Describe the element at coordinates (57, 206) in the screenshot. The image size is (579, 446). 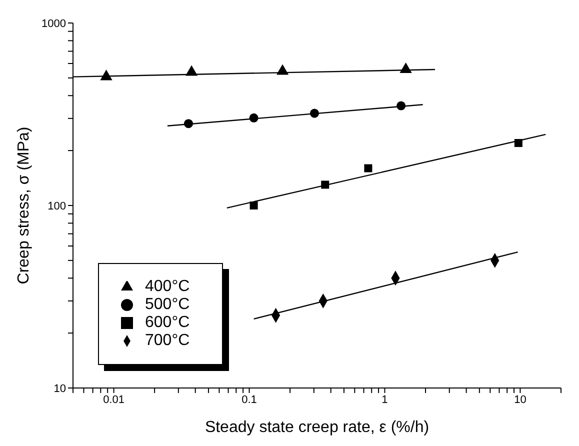
I see `y-tick-label: 100` at that location.